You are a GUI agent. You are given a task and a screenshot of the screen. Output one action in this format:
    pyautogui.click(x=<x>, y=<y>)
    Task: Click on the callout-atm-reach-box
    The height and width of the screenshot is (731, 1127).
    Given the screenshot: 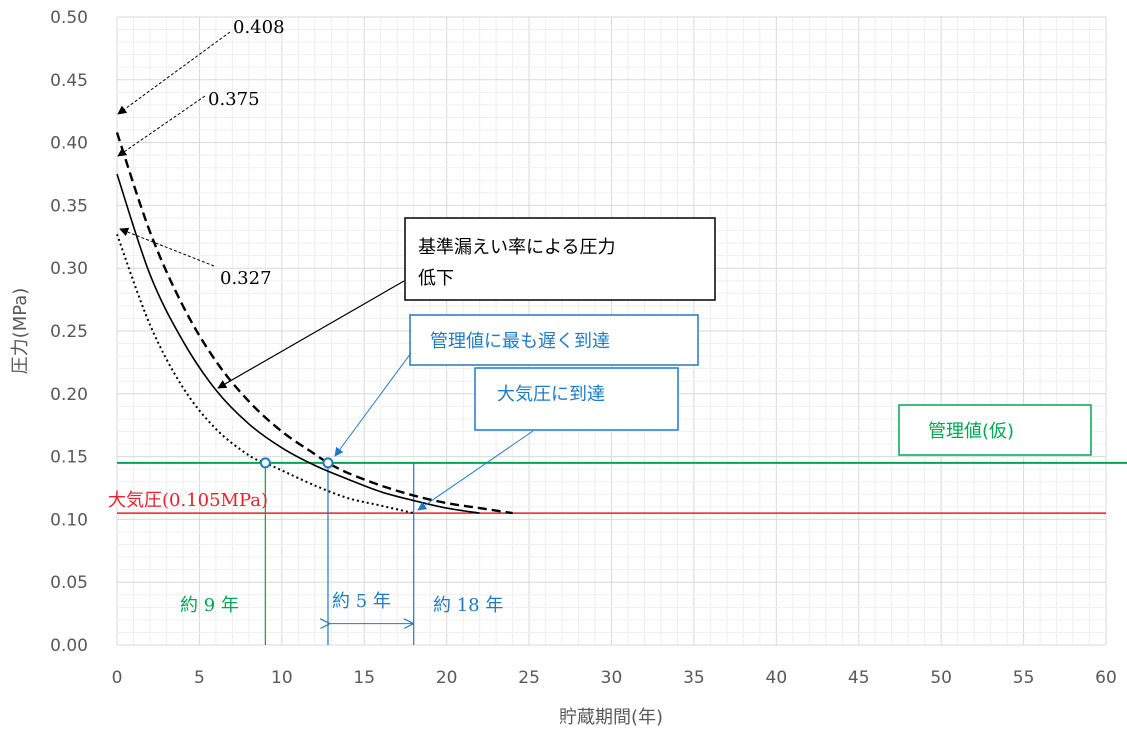 What is the action you would take?
    pyautogui.click(x=576, y=399)
    